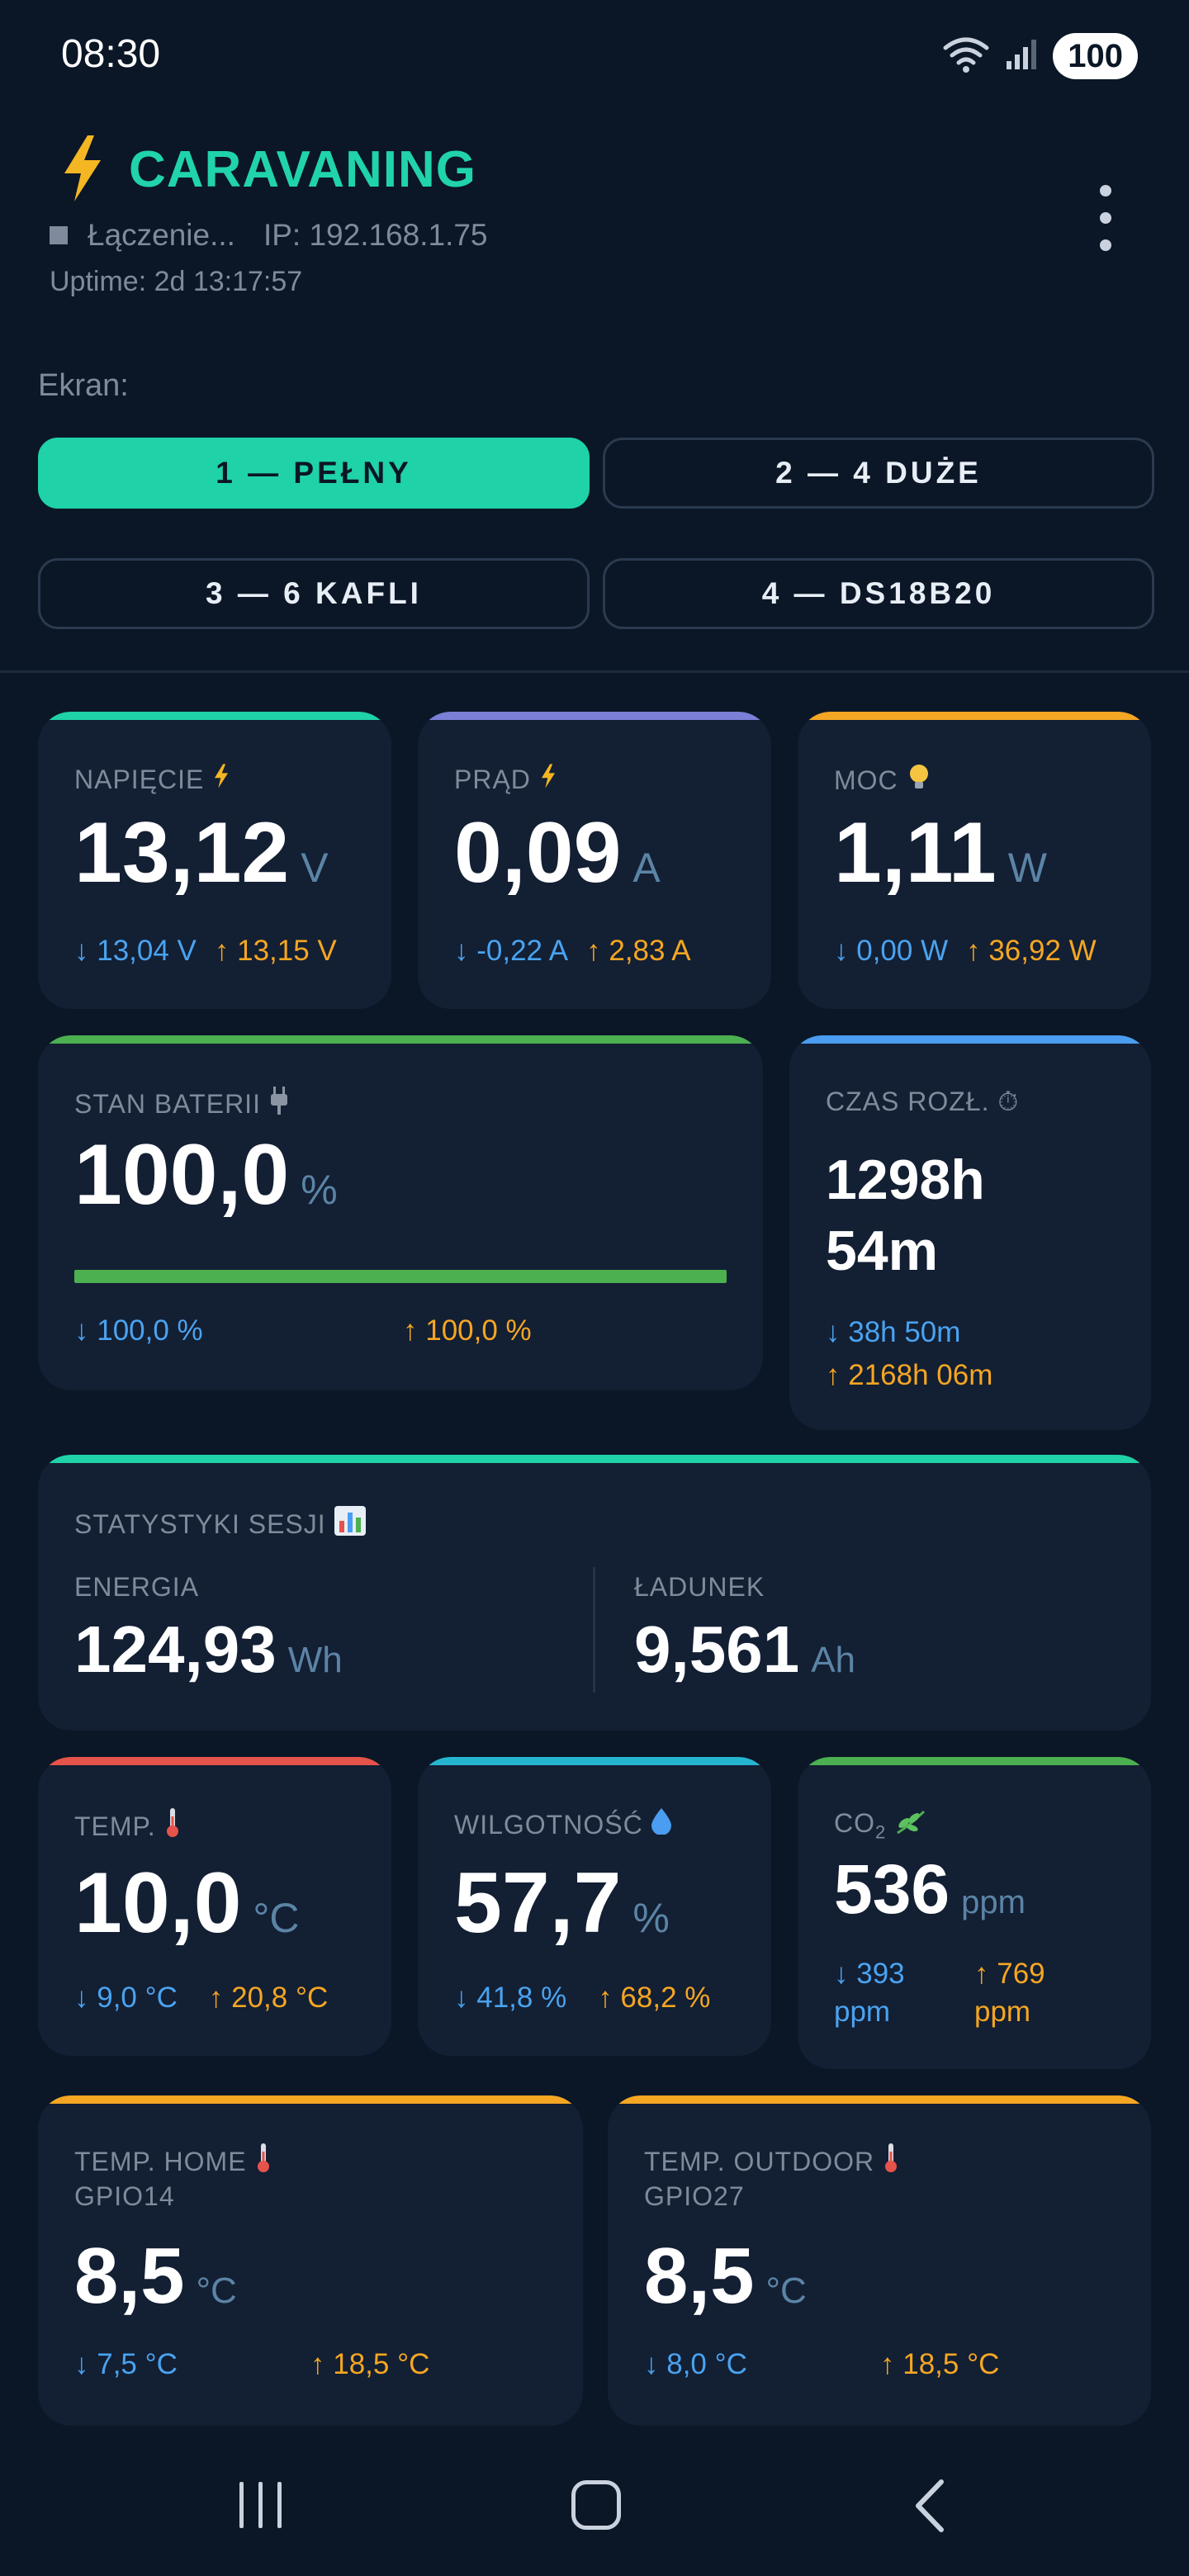 This screenshot has width=1189, height=2576. What do you see at coordinates (594, 671) in the screenshot?
I see `divider` at bounding box center [594, 671].